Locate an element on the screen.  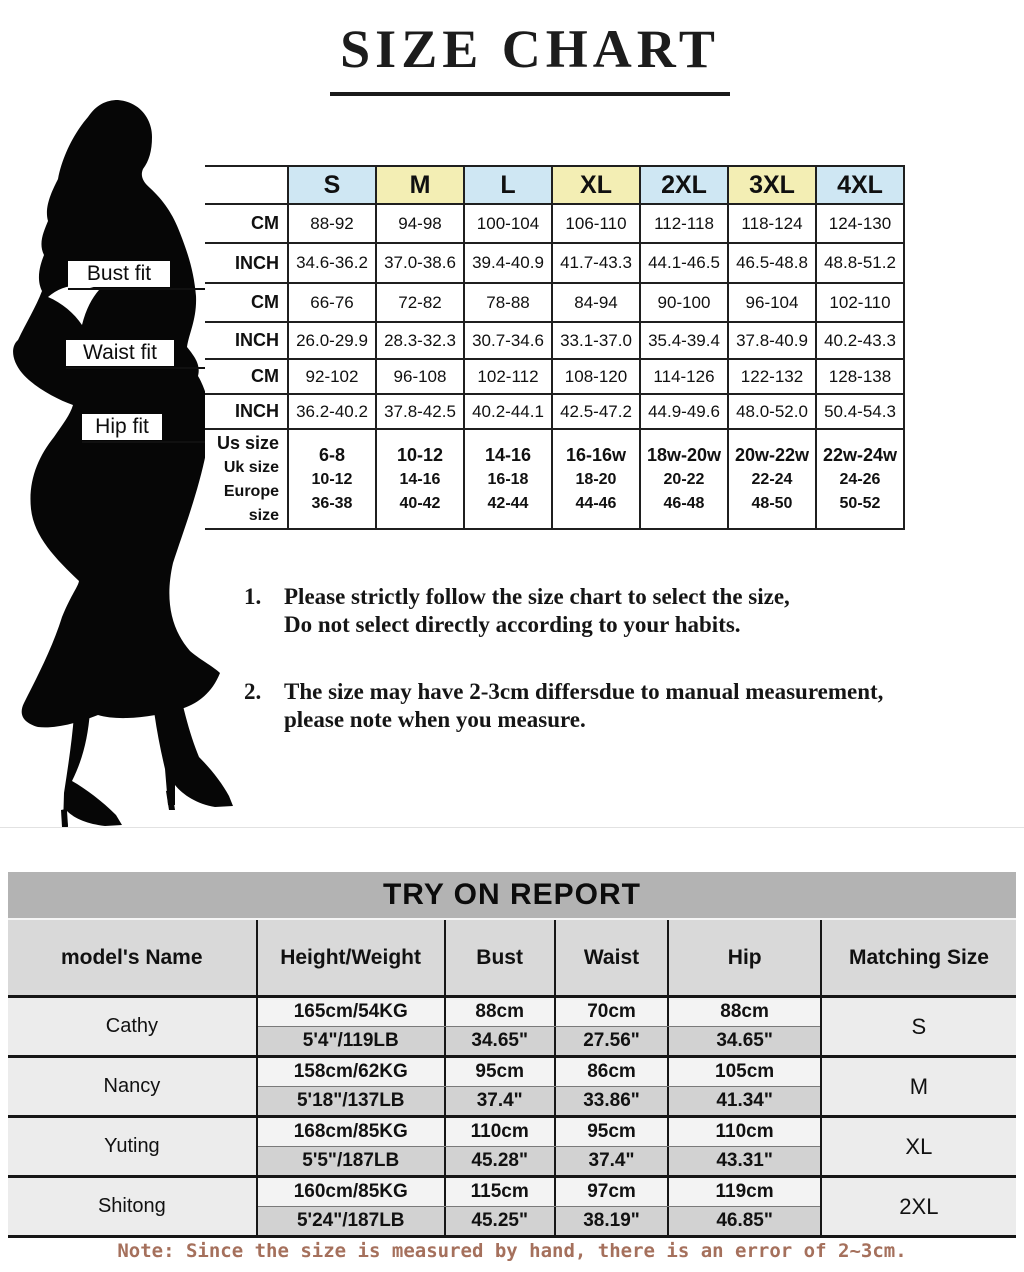
size-cell: 42.5-47.2 is located at coordinates (596, 411).